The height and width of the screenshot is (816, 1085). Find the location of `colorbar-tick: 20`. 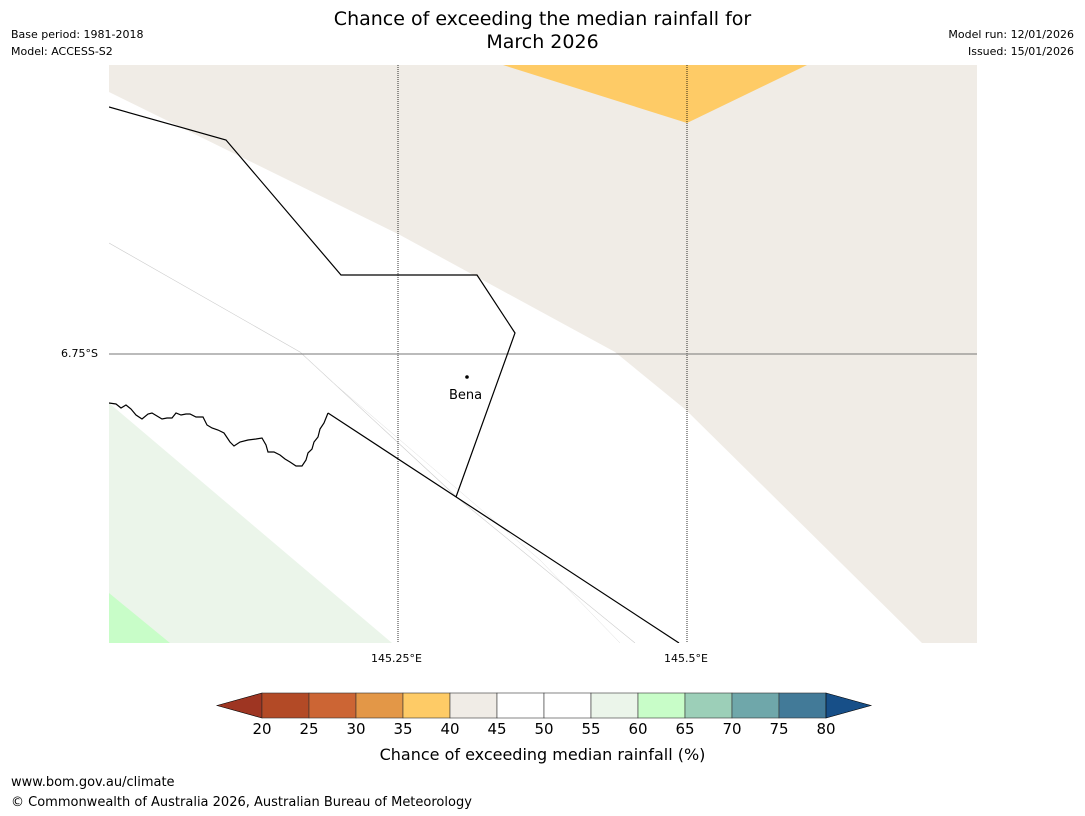

colorbar-tick: 20 is located at coordinates (262, 729).